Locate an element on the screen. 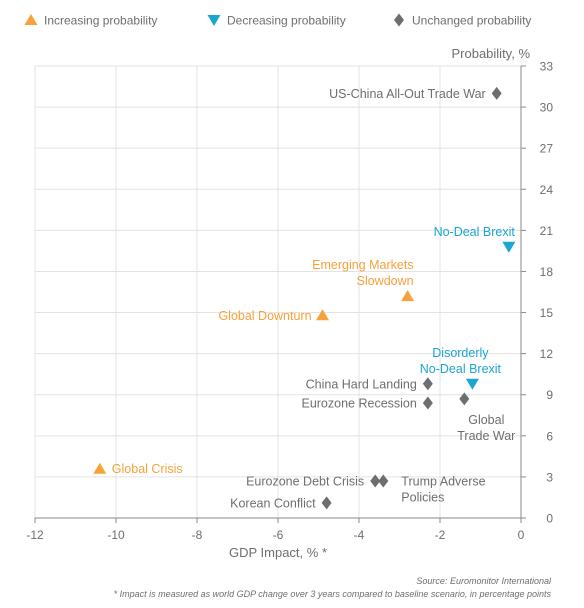  y-tick-label: 12 is located at coordinates (547, 354).